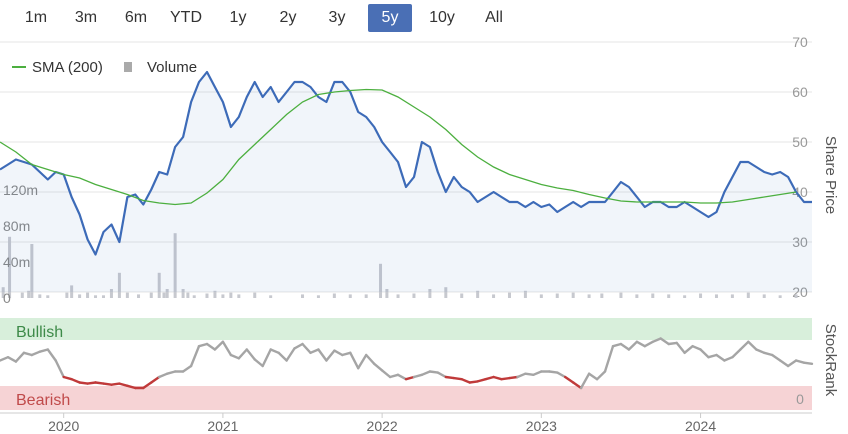  Describe the element at coordinates (494, 17) in the screenshot. I see `range-button-all: All` at that location.